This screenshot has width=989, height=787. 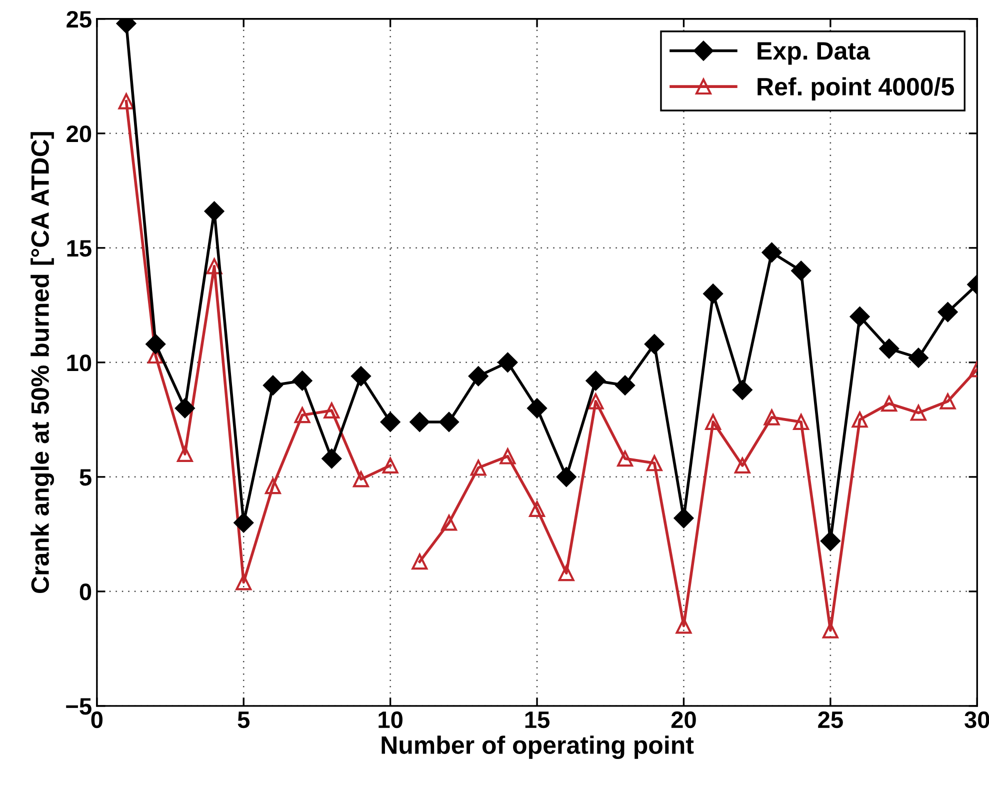 I want to click on x-tick-label: 5, so click(x=244, y=720).